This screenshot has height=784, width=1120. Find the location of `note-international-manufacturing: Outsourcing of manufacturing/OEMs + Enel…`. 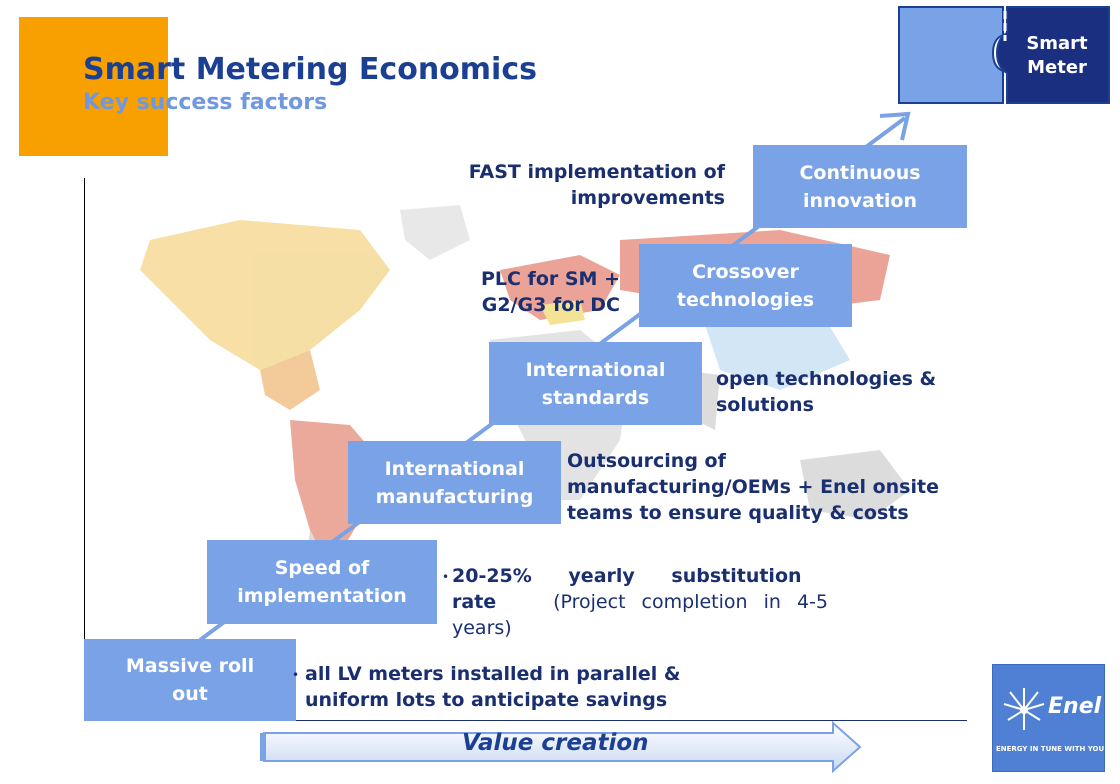

note-international-manufacturing: Outsourcing of manufacturing/OEMs + Enel… is located at coordinates (753, 487).